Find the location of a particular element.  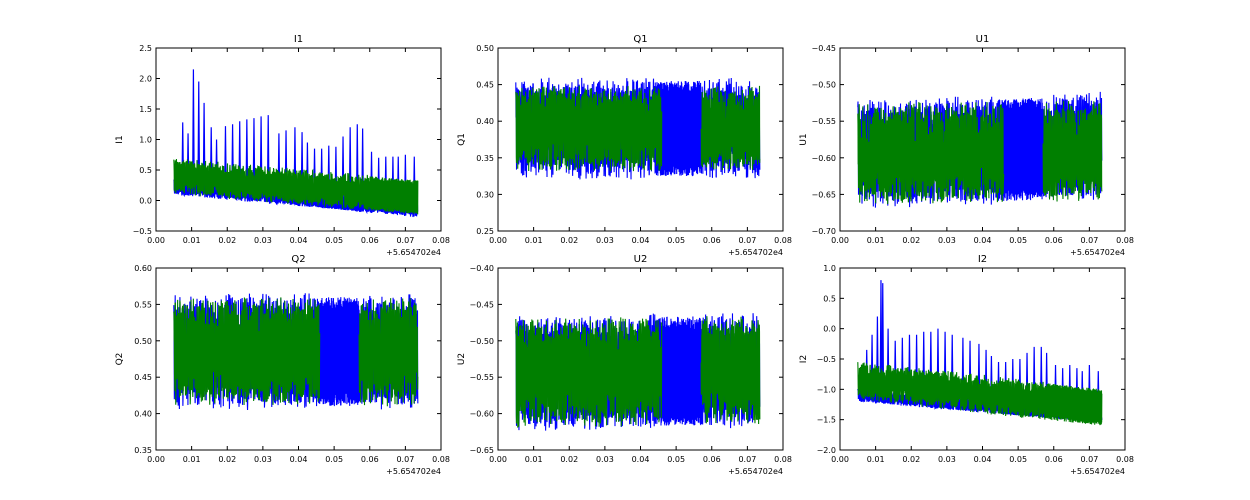

y-axis-label: U2 is located at coordinates (462, 359).